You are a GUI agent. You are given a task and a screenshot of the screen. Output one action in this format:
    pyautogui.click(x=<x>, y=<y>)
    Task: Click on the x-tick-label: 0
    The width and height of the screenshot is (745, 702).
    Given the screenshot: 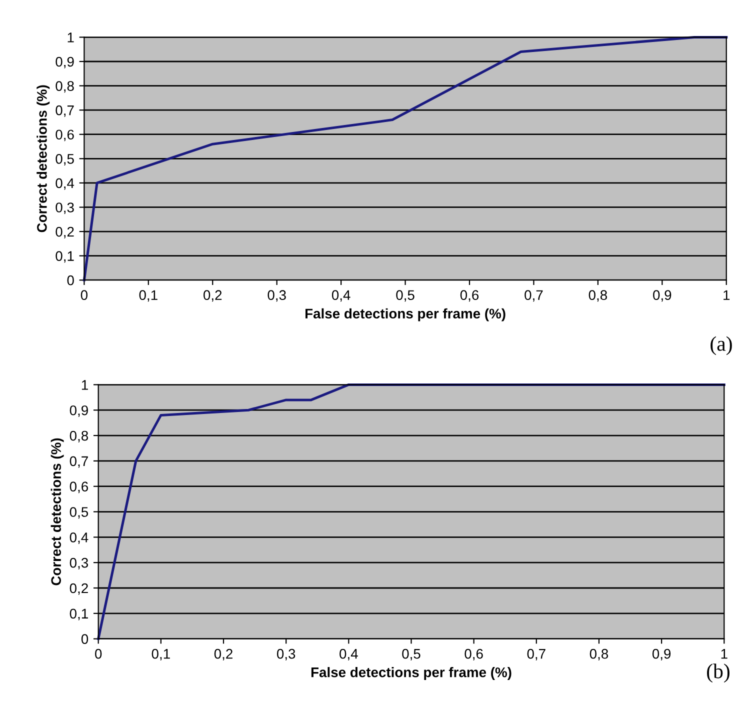 What is the action you would take?
    pyautogui.click(x=98, y=653)
    